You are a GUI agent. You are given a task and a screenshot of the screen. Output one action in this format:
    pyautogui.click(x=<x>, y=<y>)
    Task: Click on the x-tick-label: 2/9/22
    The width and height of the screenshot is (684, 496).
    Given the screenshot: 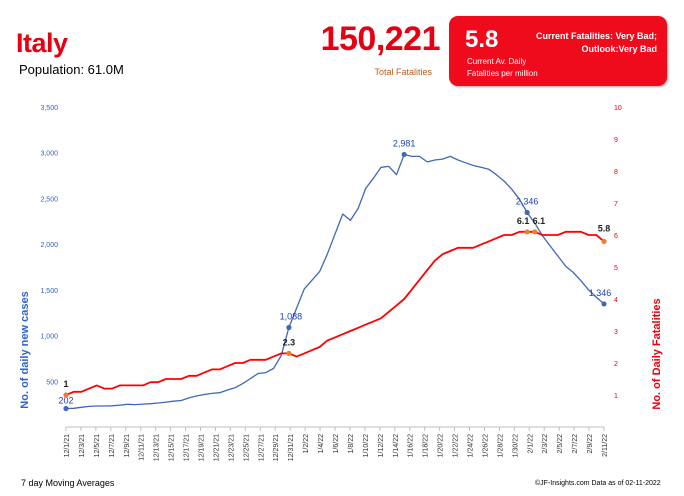 What is the action you would take?
    pyautogui.click(x=590, y=444)
    